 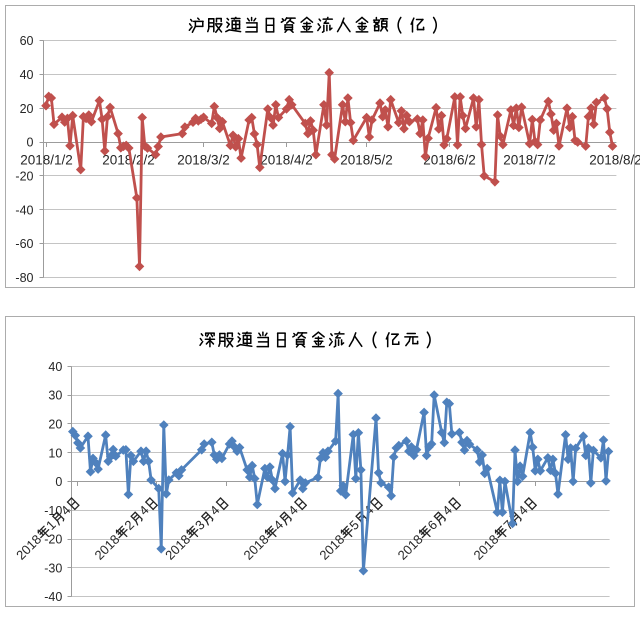 I want to click on svg-text: 2018/7/2, so click(x=529, y=160).